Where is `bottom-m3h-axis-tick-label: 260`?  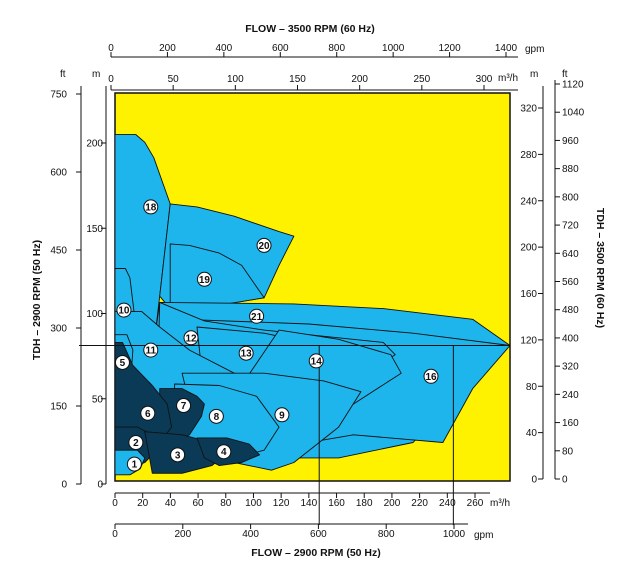
bottom-m3h-axis-tick-label: 260 is located at coordinates (475, 503).